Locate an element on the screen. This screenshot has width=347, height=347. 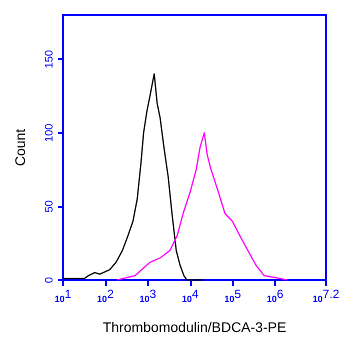
x-axis-title: Thrombomodulin/BDCA-3-PE is located at coordinates (194, 327).